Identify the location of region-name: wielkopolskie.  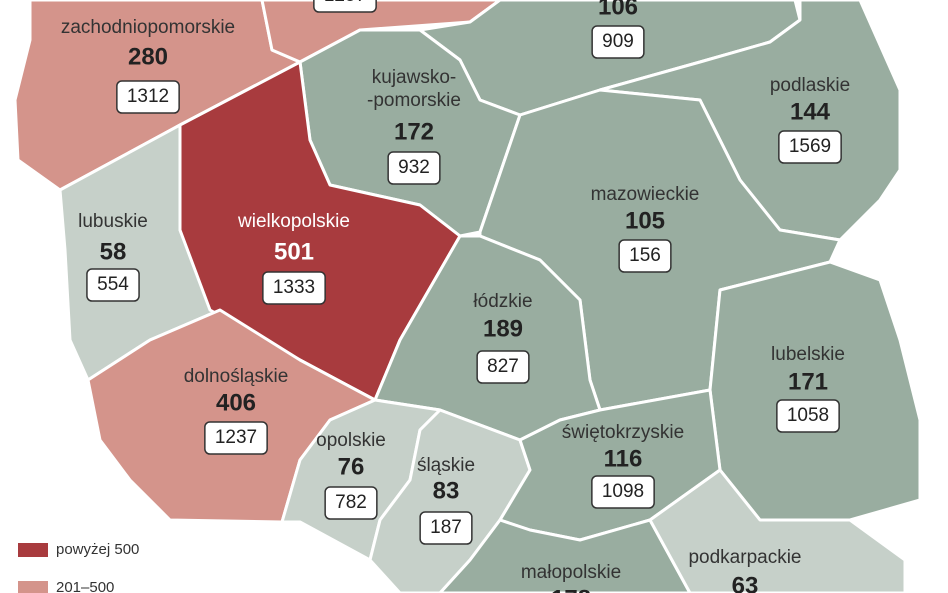
(293, 221).